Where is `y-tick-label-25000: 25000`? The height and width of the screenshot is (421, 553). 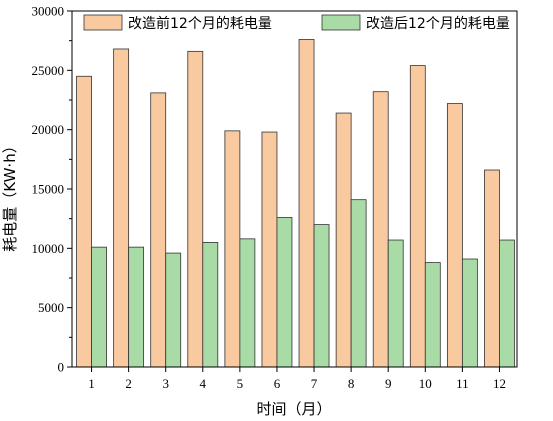
y-tick-label-25000: 25000 is located at coordinates (48, 70).